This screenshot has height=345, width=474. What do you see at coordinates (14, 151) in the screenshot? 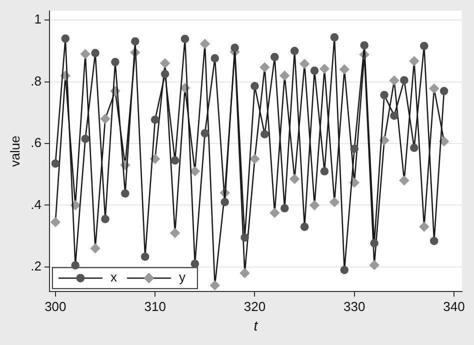
I see `y-axis-title: value` at bounding box center [14, 151].